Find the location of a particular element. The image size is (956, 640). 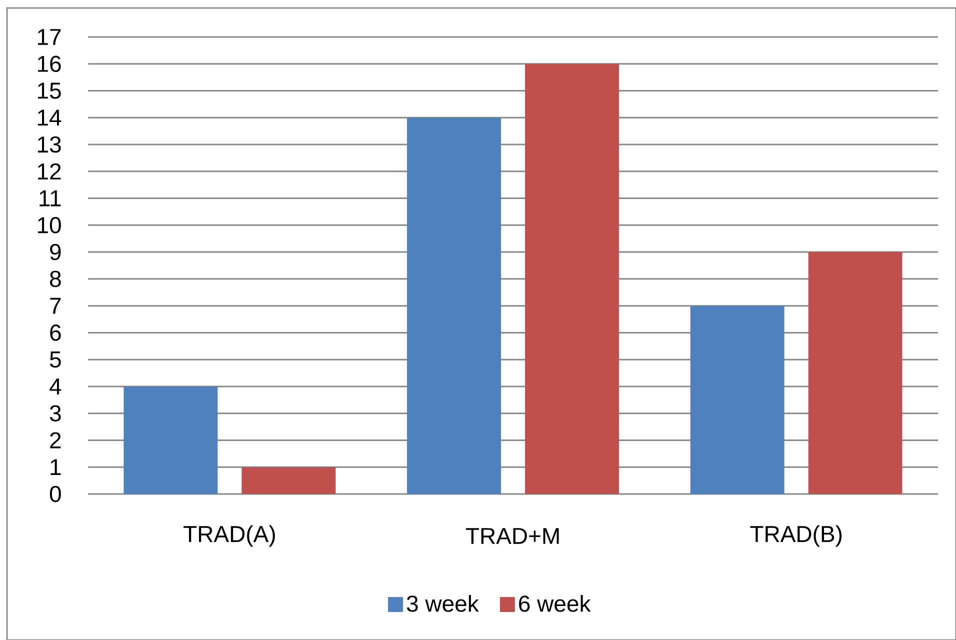

x-tick-label: TRAD(B) is located at coordinates (796, 536).